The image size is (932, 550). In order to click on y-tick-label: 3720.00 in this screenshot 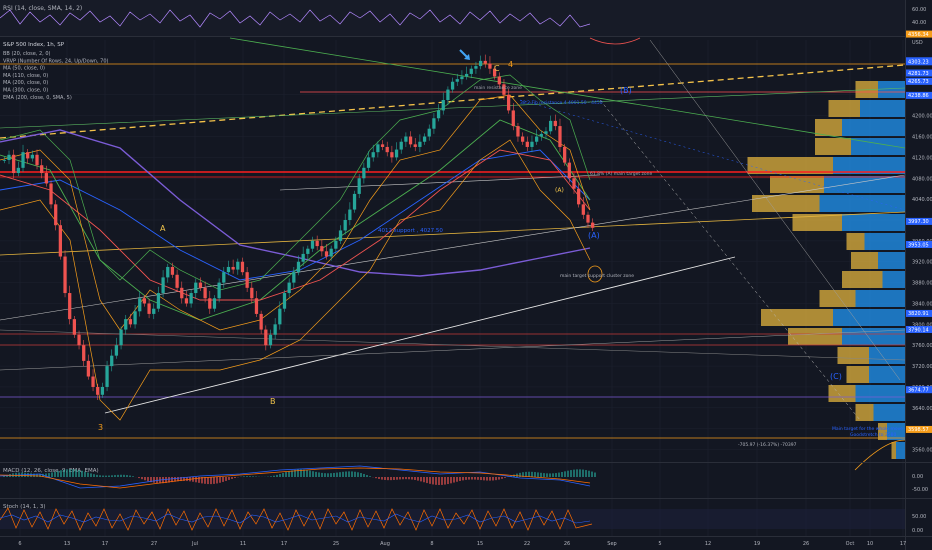, I will do `click(922, 367)`.